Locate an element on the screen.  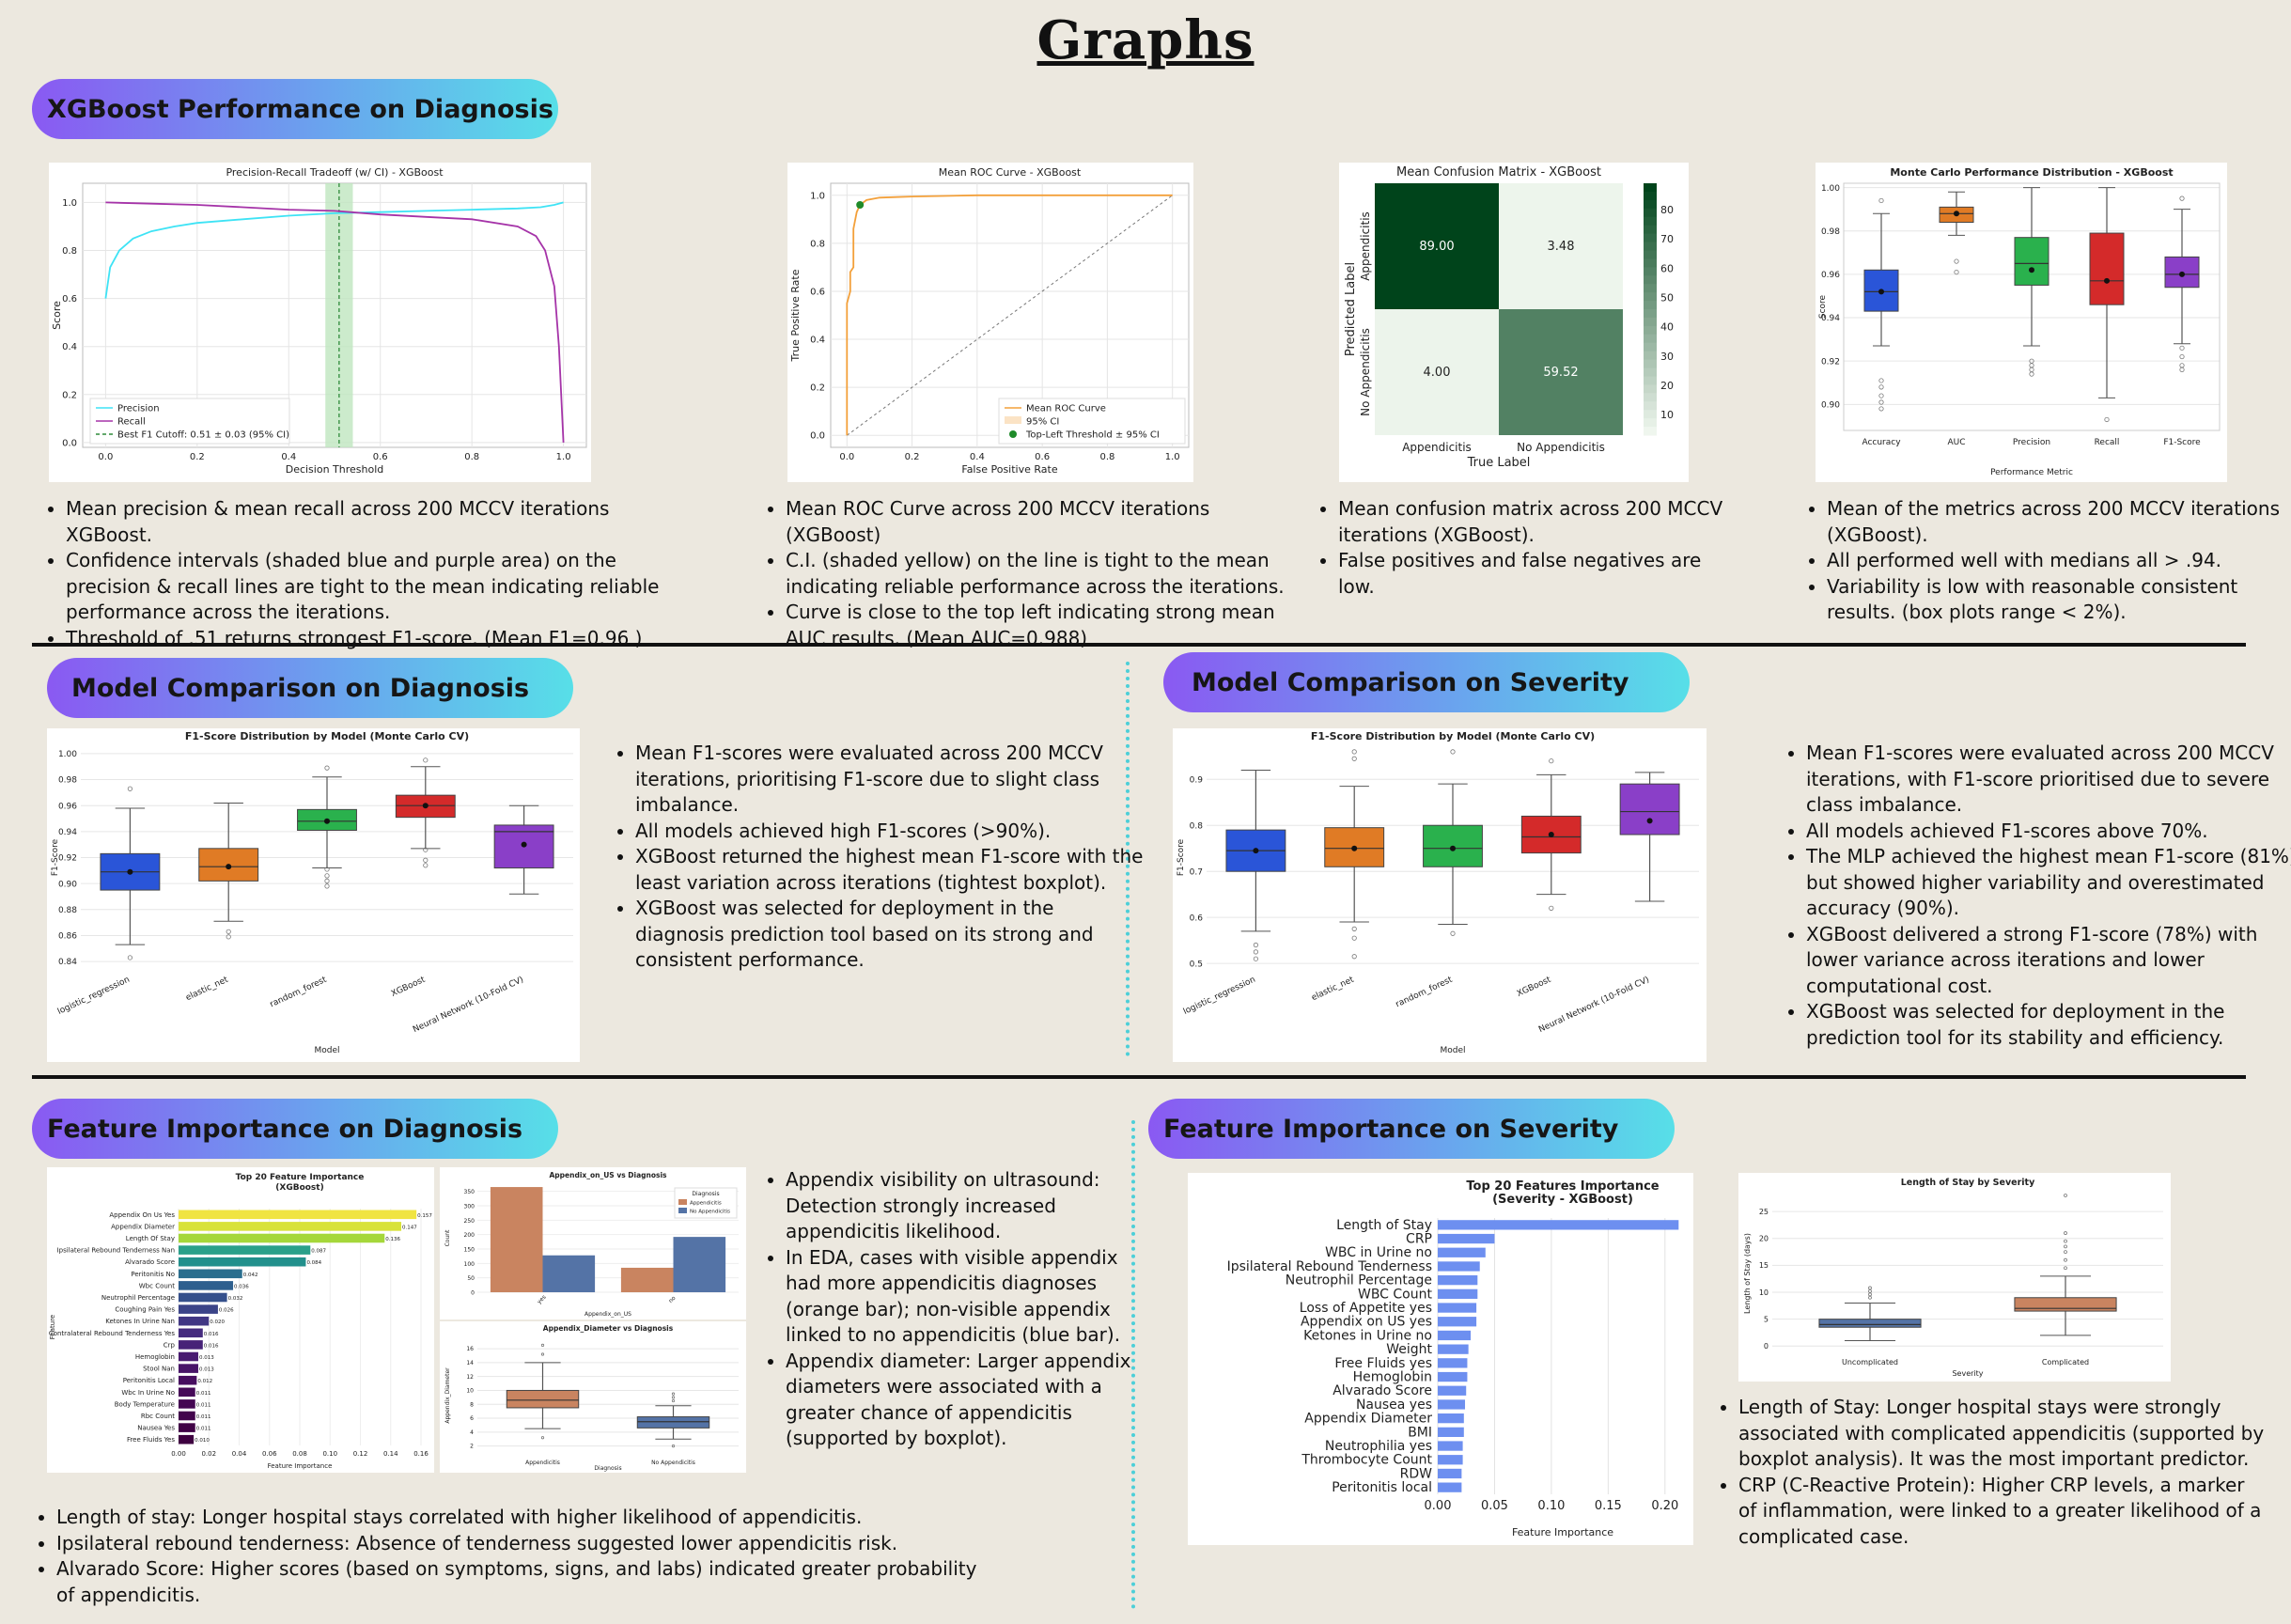
x-tick-label: XGBoost is located at coordinates (409, 987).